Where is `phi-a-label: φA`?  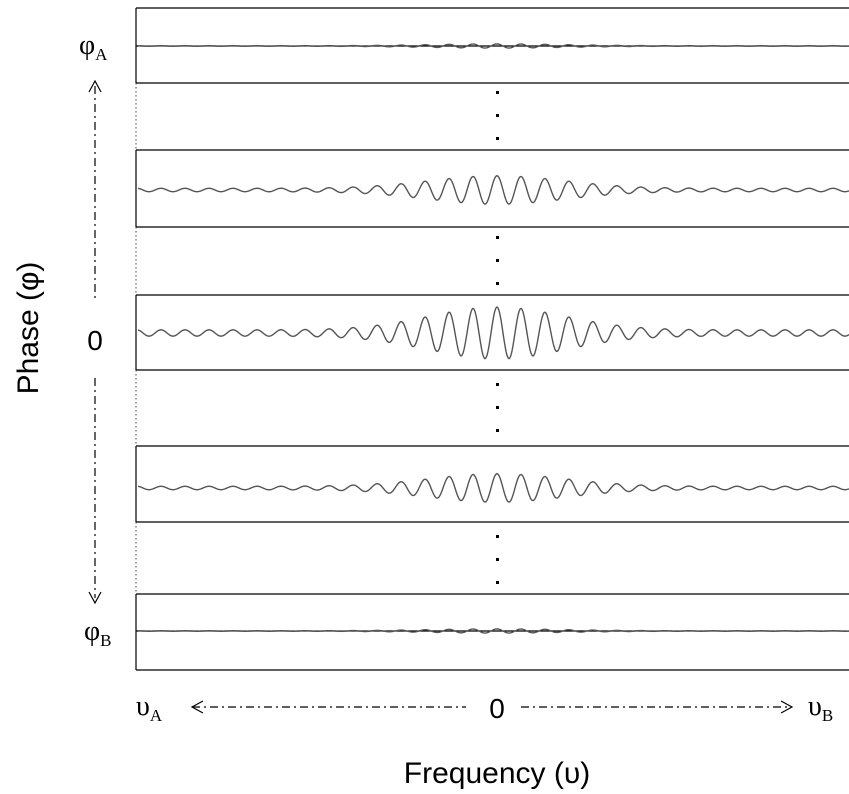
phi-a-label: φA is located at coordinates (93, 47).